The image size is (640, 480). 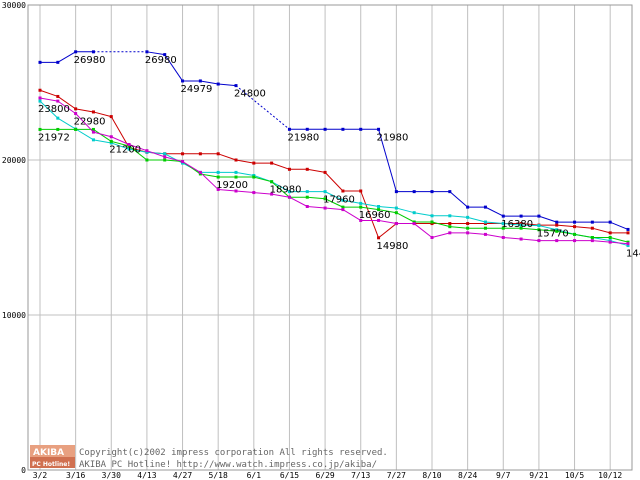 What do you see at coordinates (339, 200) in the screenshot?
I see `data-label: 17960` at bounding box center [339, 200].